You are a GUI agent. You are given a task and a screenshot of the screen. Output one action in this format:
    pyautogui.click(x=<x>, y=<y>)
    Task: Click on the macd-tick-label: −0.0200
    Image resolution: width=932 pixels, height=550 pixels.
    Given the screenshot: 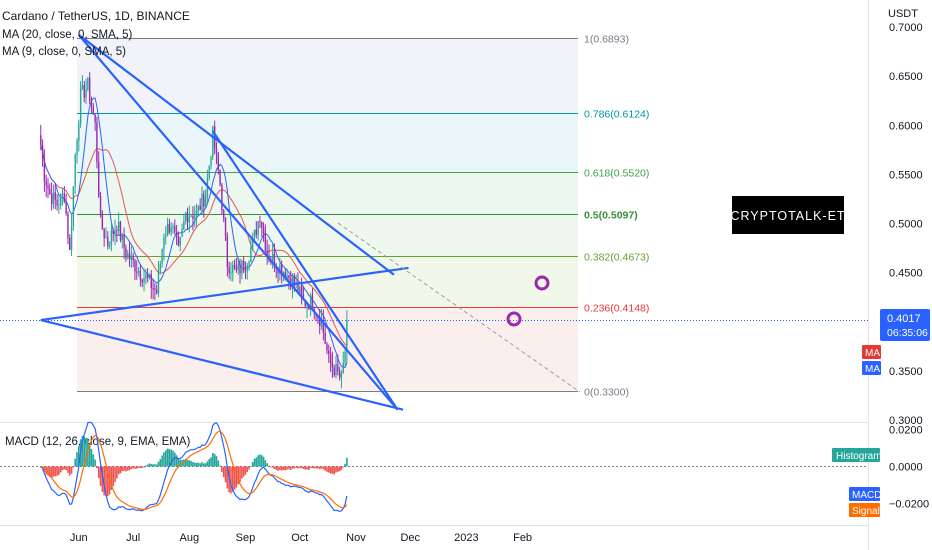 What is the action you would take?
    pyautogui.click(x=909, y=505)
    